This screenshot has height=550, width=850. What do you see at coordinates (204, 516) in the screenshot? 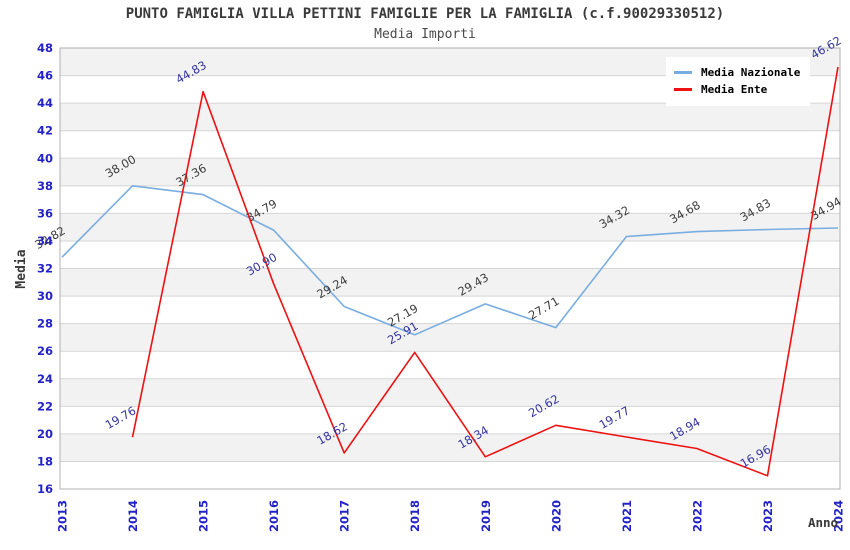
I see `x-tick-label: 2015` at bounding box center [204, 516].